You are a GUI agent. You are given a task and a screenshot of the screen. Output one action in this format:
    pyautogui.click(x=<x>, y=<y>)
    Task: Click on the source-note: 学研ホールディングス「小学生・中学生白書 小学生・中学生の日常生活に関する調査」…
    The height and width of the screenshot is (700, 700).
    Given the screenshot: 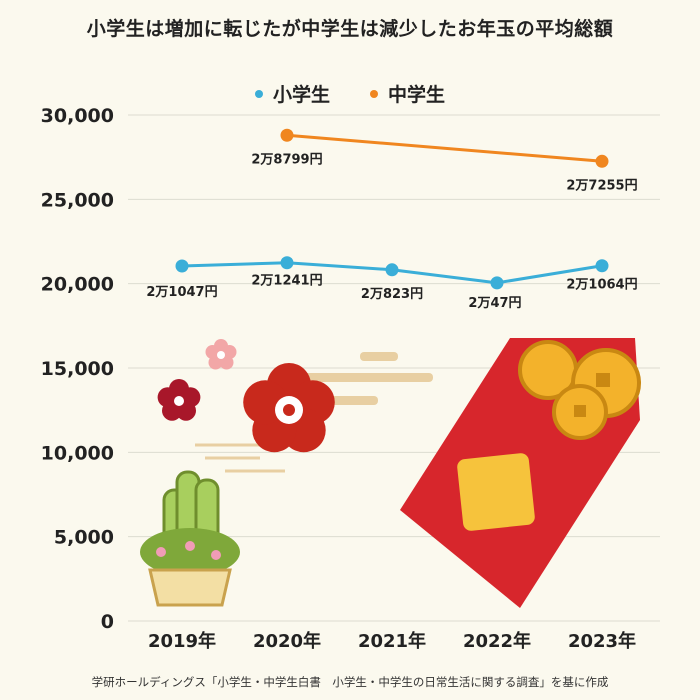 What is the action you would take?
    pyautogui.click(x=350, y=682)
    